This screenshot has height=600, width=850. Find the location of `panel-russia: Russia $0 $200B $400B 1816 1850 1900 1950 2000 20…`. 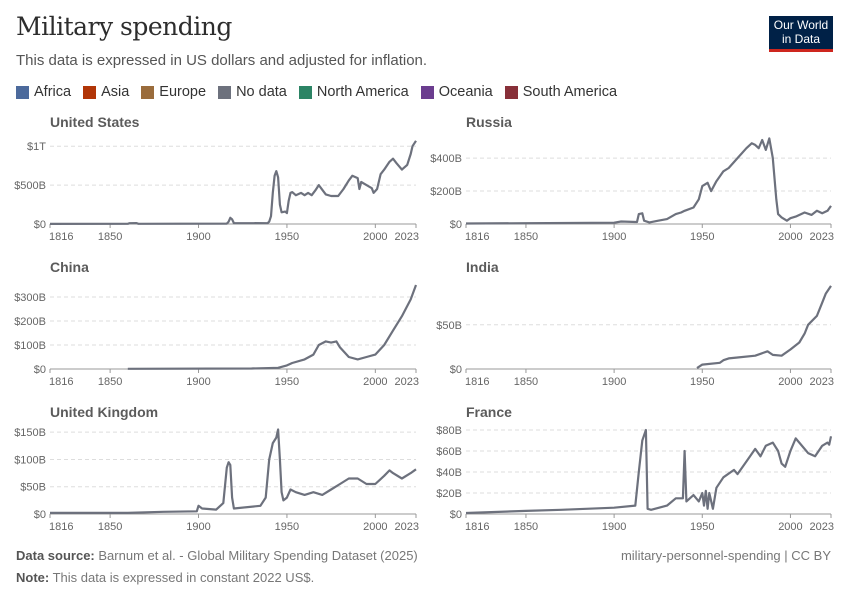

panel-russia: Russia $0 $200B $400B 1816 1850 1900 1950 2000 20… is located at coordinates (632, 178).